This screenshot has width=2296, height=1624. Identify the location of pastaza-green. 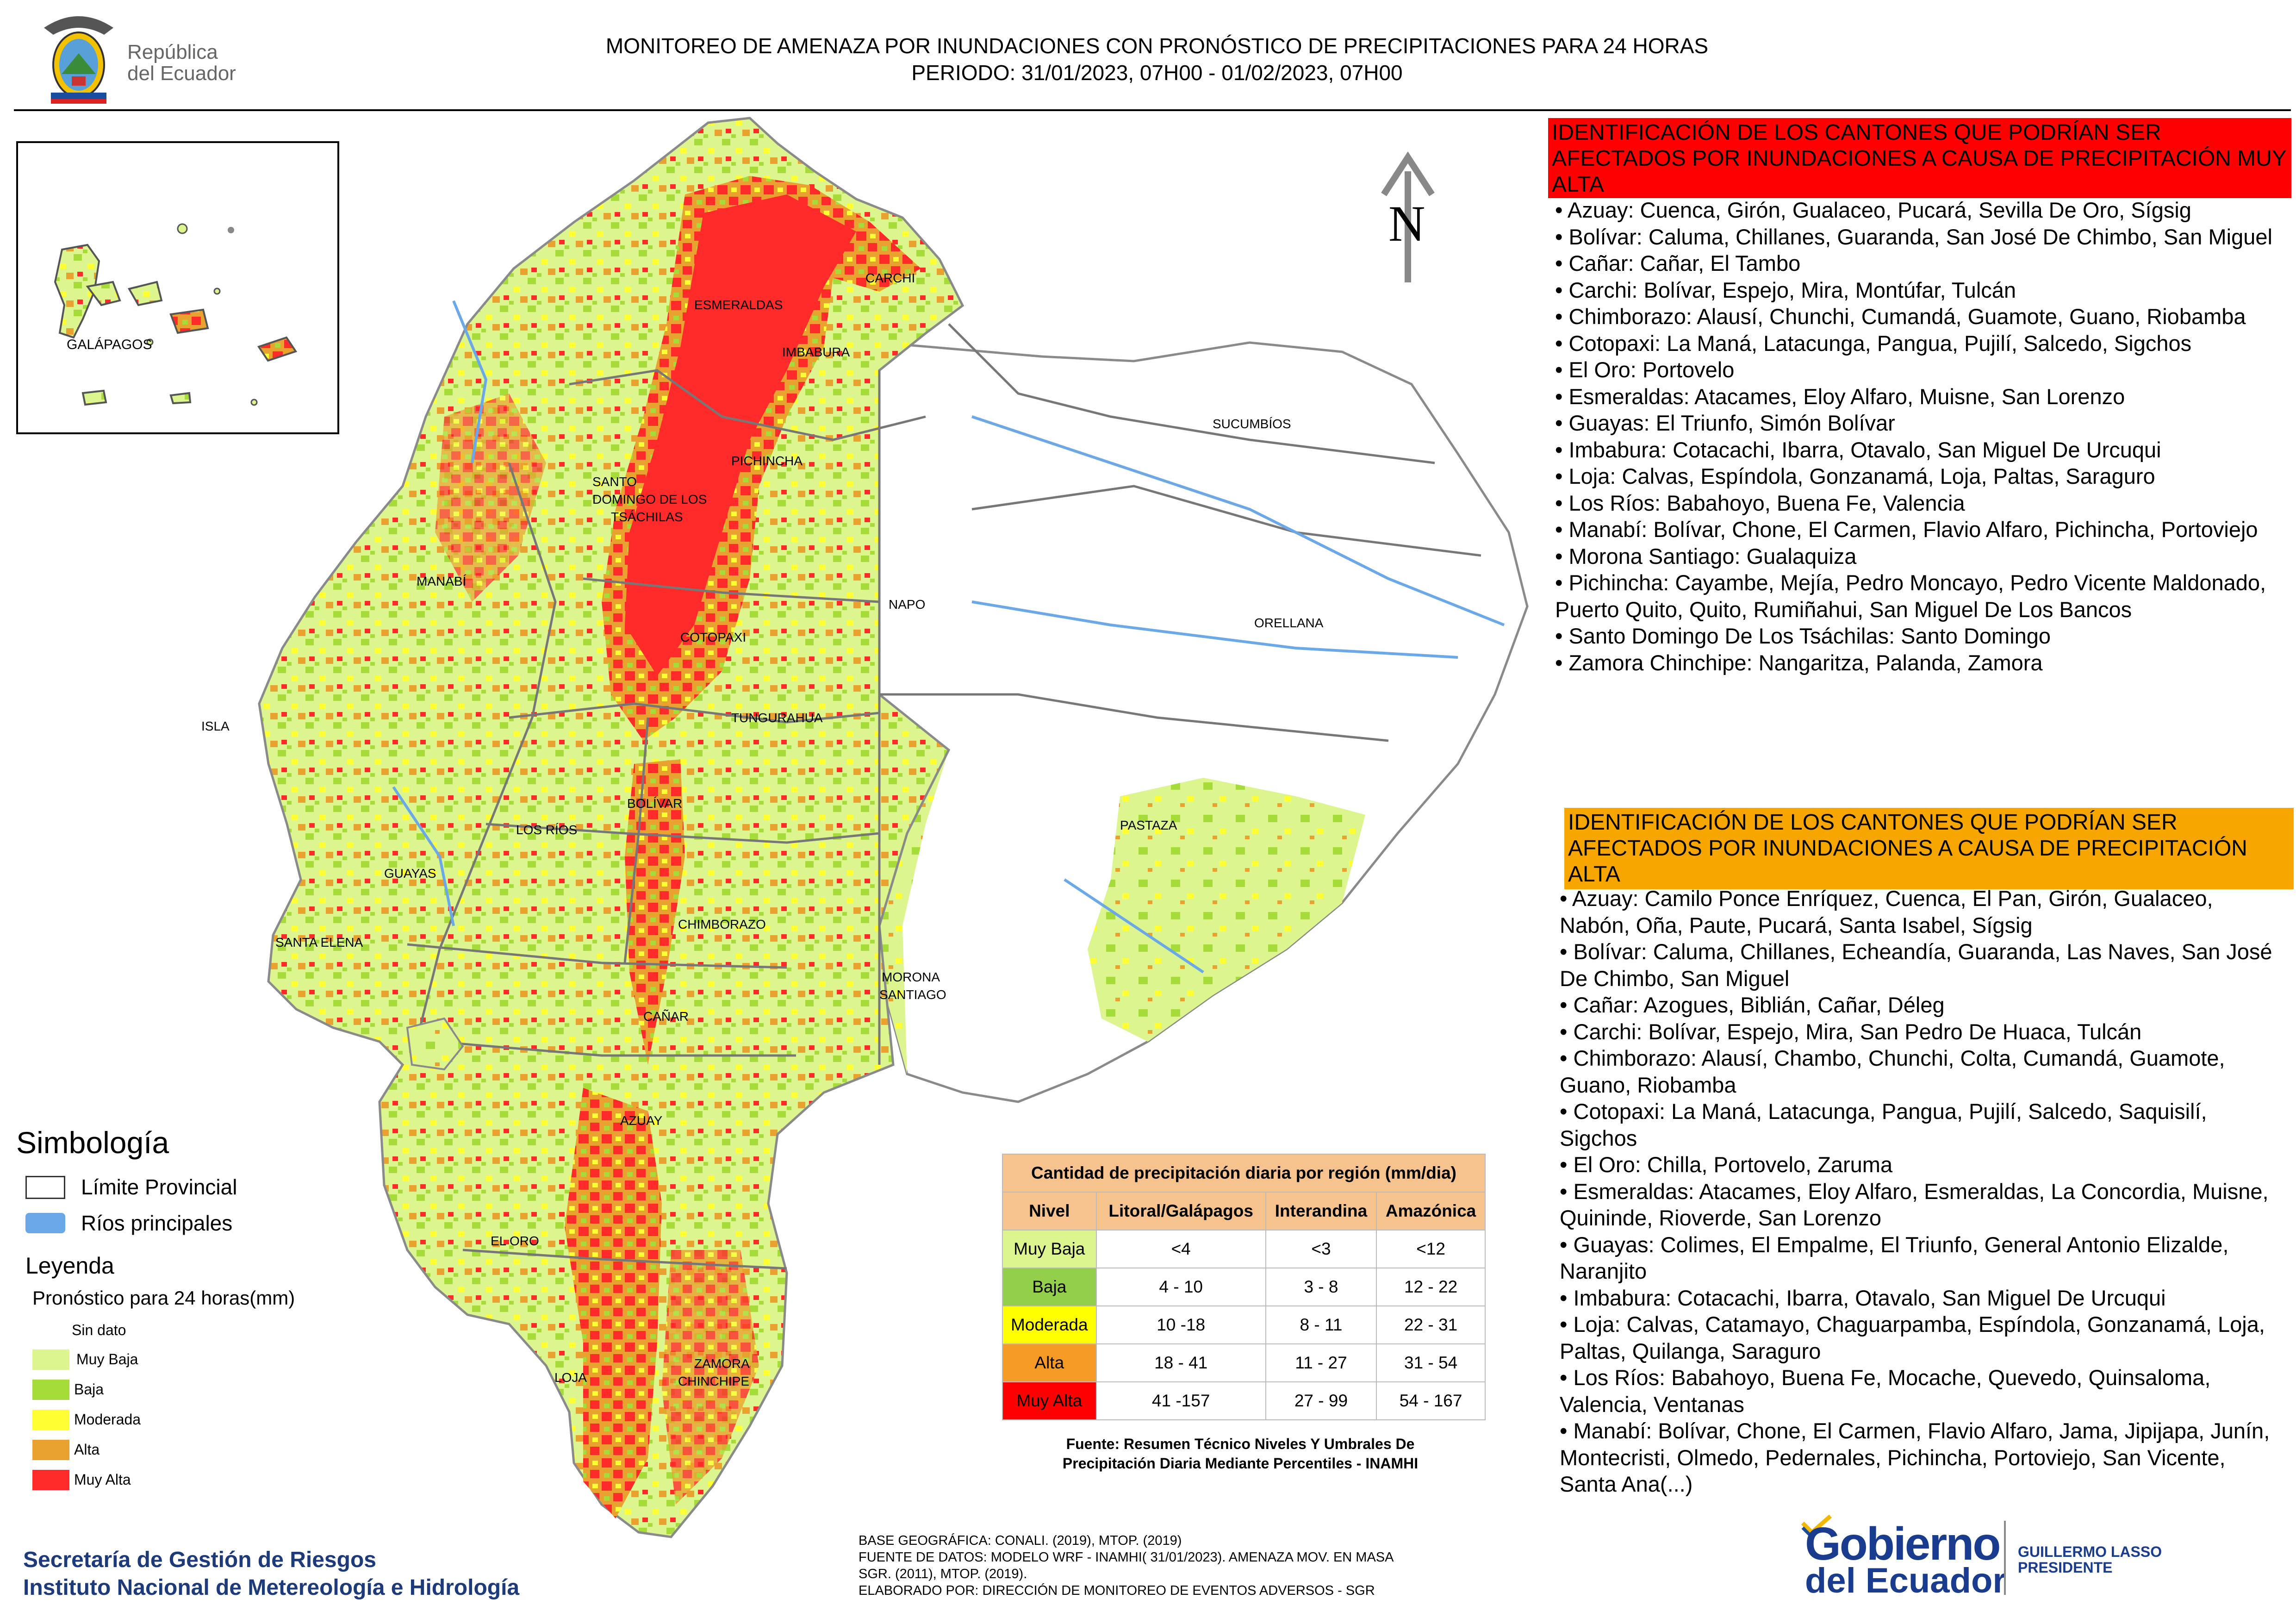
(1226, 910).